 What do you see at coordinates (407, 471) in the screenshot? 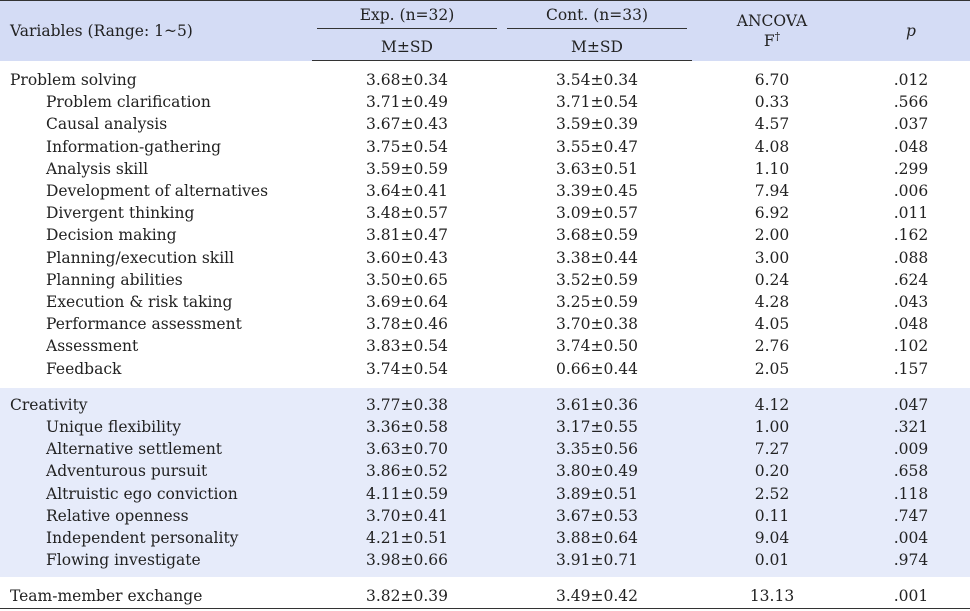
I see `exp-msd-value: 3.86±0.52` at bounding box center [407, 471].